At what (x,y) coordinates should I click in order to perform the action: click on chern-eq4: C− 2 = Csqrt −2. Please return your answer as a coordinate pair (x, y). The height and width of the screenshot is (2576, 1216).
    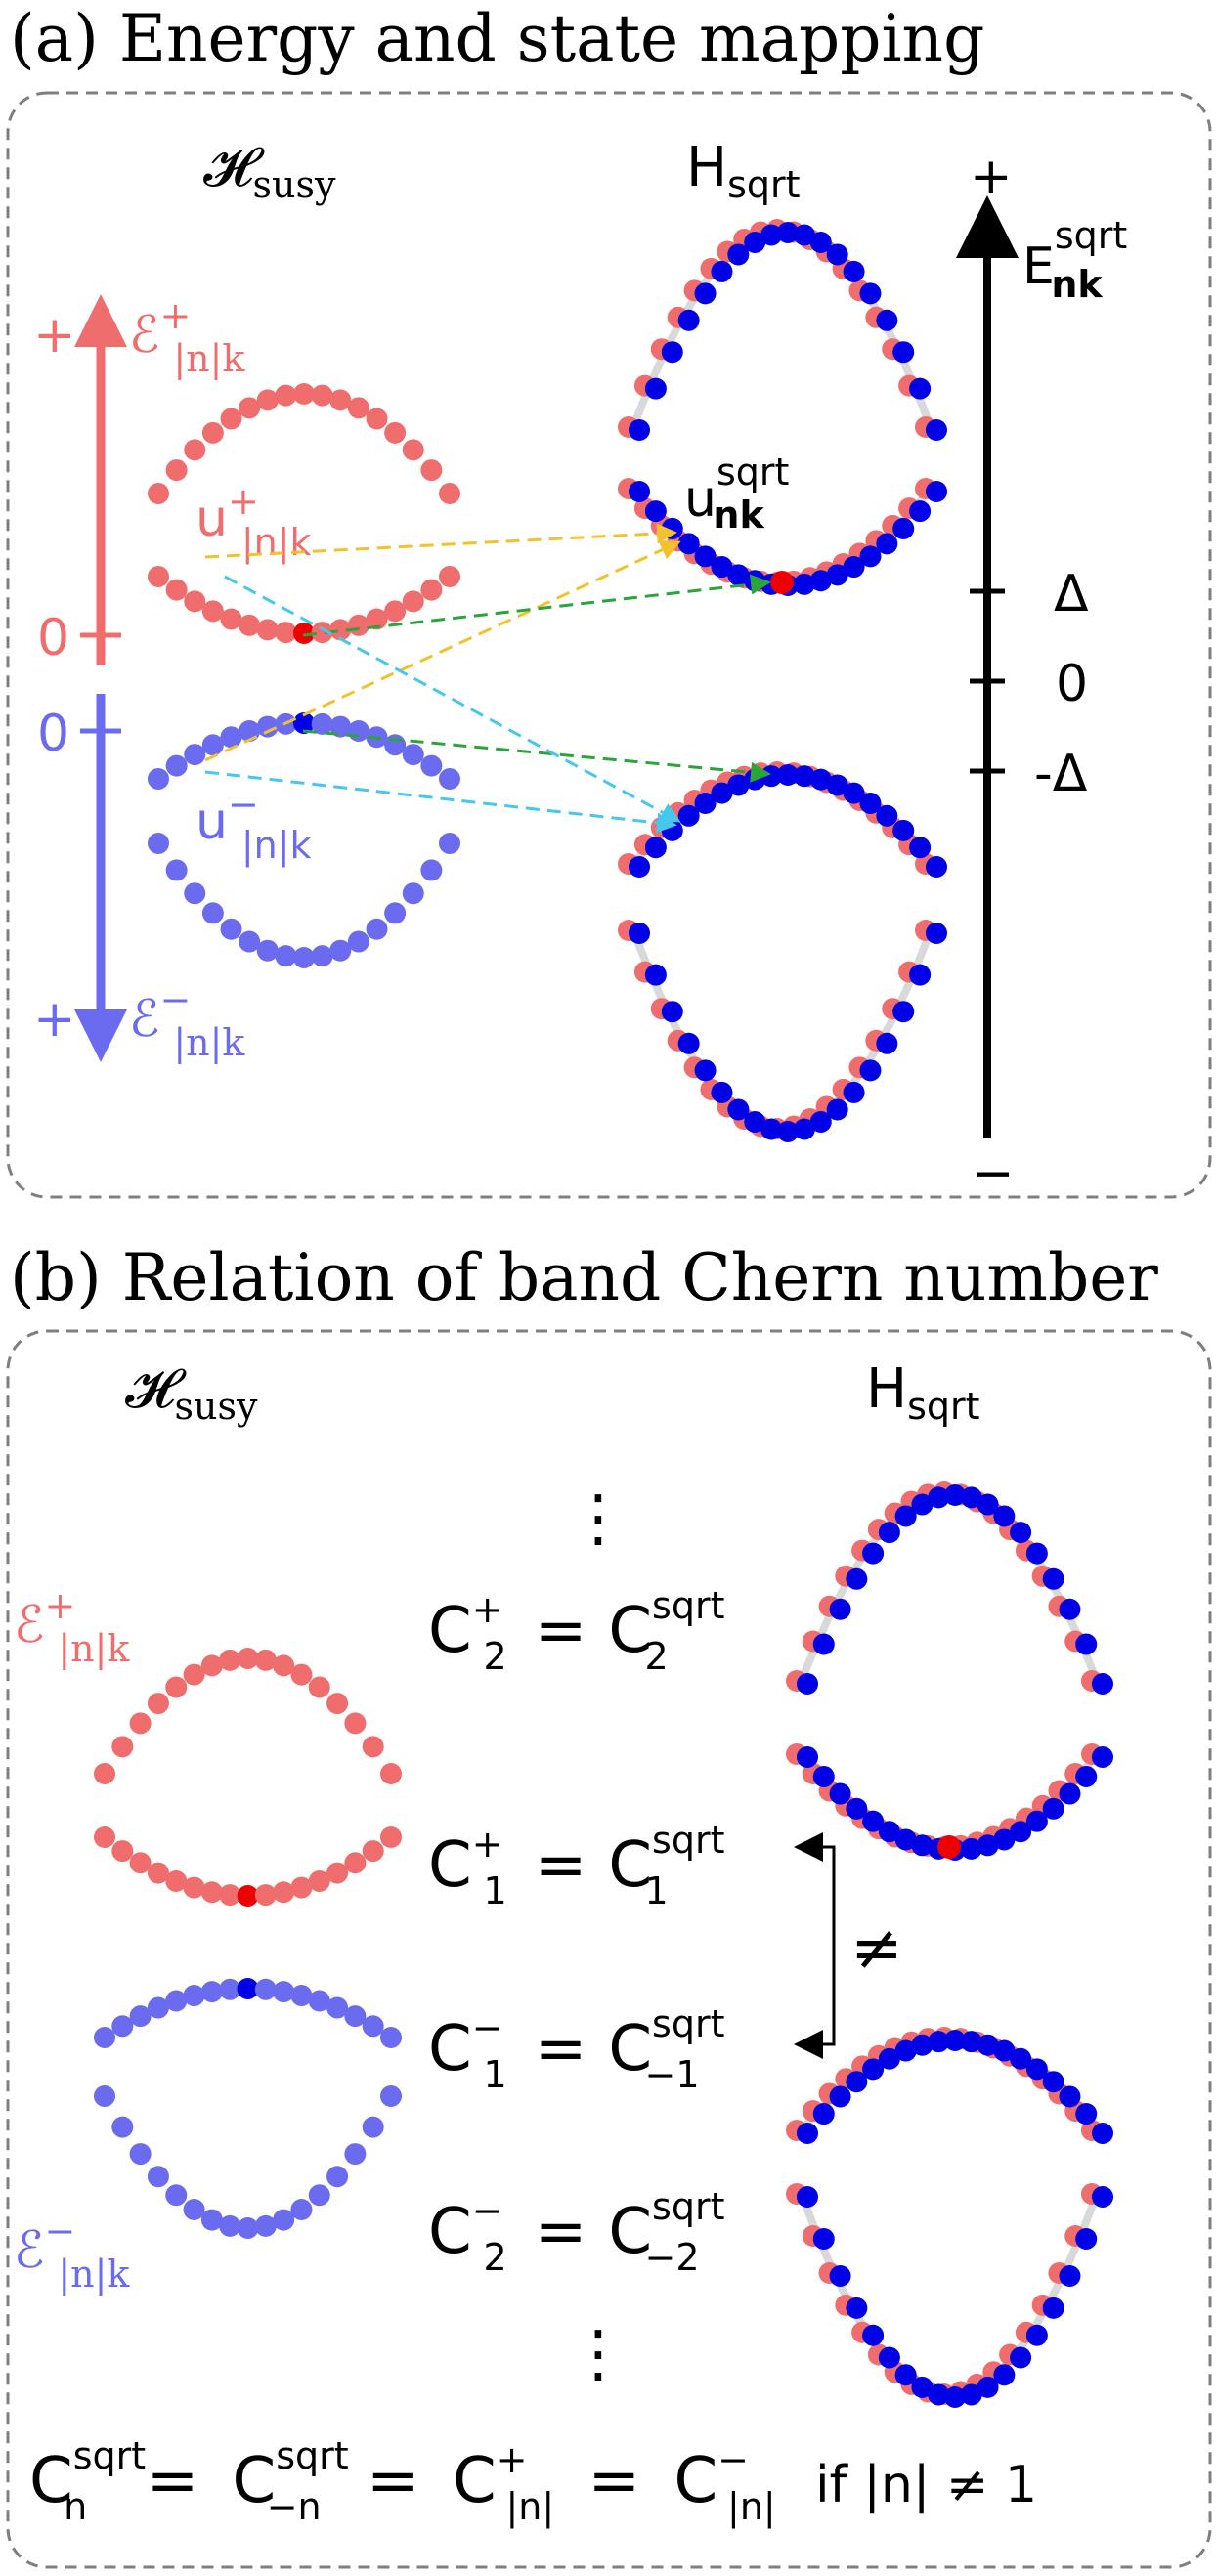
    Looking at the image, I should click on (576, 2232).